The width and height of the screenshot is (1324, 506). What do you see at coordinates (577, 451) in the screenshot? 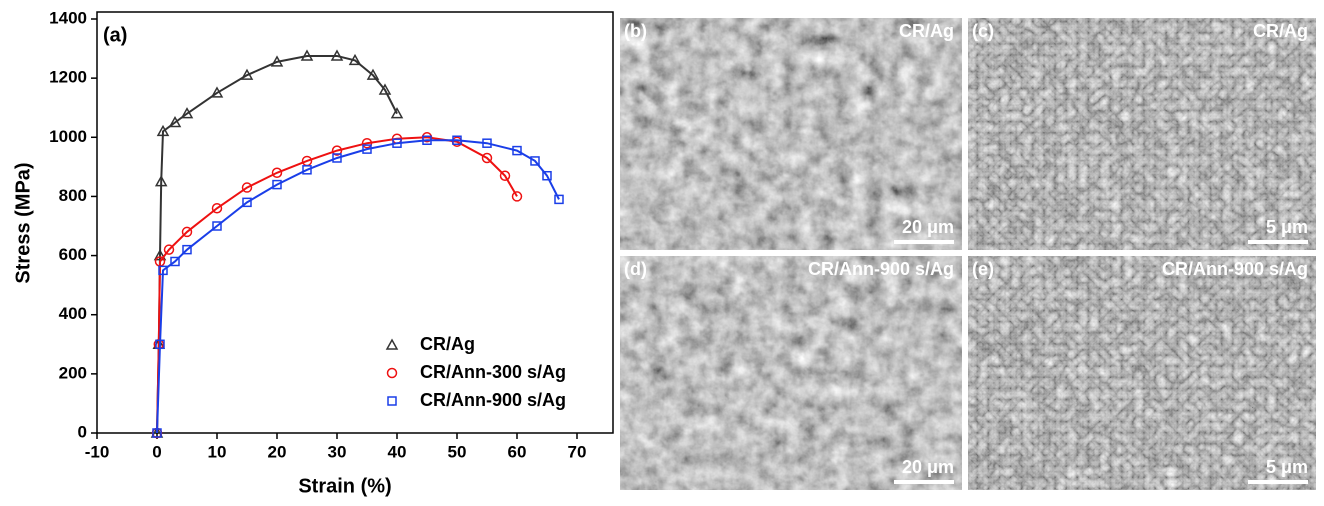
I see `x-tick-label: 70` at bounding box center [577, 451].